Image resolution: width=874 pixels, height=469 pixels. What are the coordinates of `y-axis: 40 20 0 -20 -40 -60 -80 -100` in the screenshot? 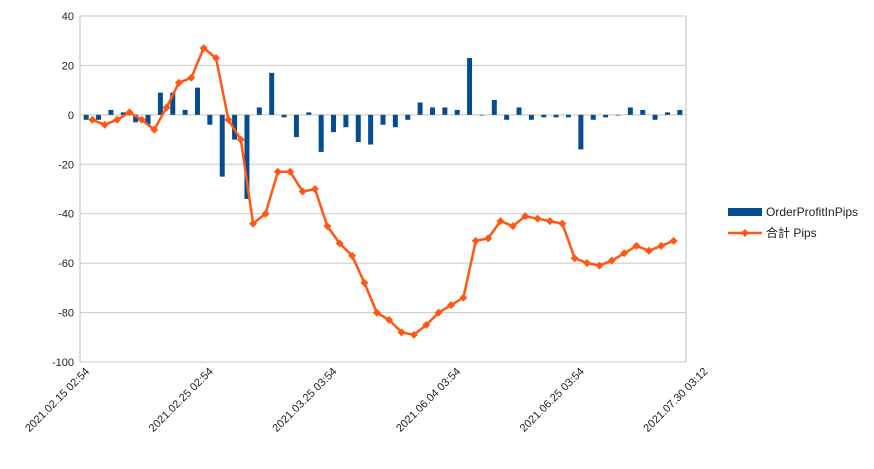 It's located at (63, 190).